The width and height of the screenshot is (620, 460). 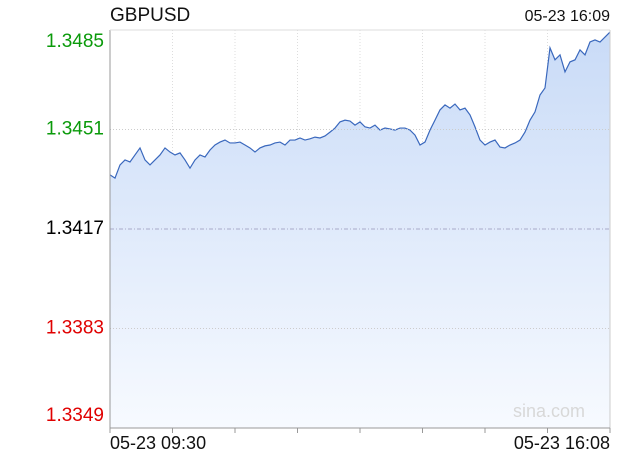 I want to click on y-tick-label: 1.3383, so click(x=75, y=328).